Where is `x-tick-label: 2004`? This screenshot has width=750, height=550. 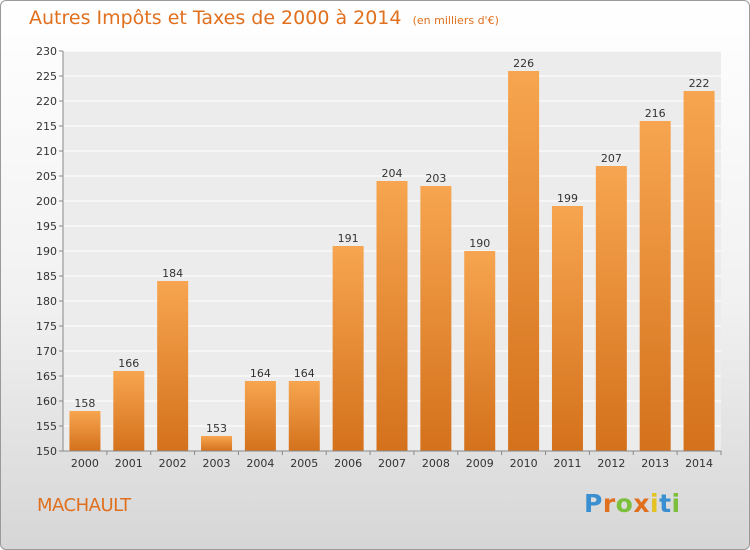
x-tick-label: 2004 is located at coordinates (260, 463).